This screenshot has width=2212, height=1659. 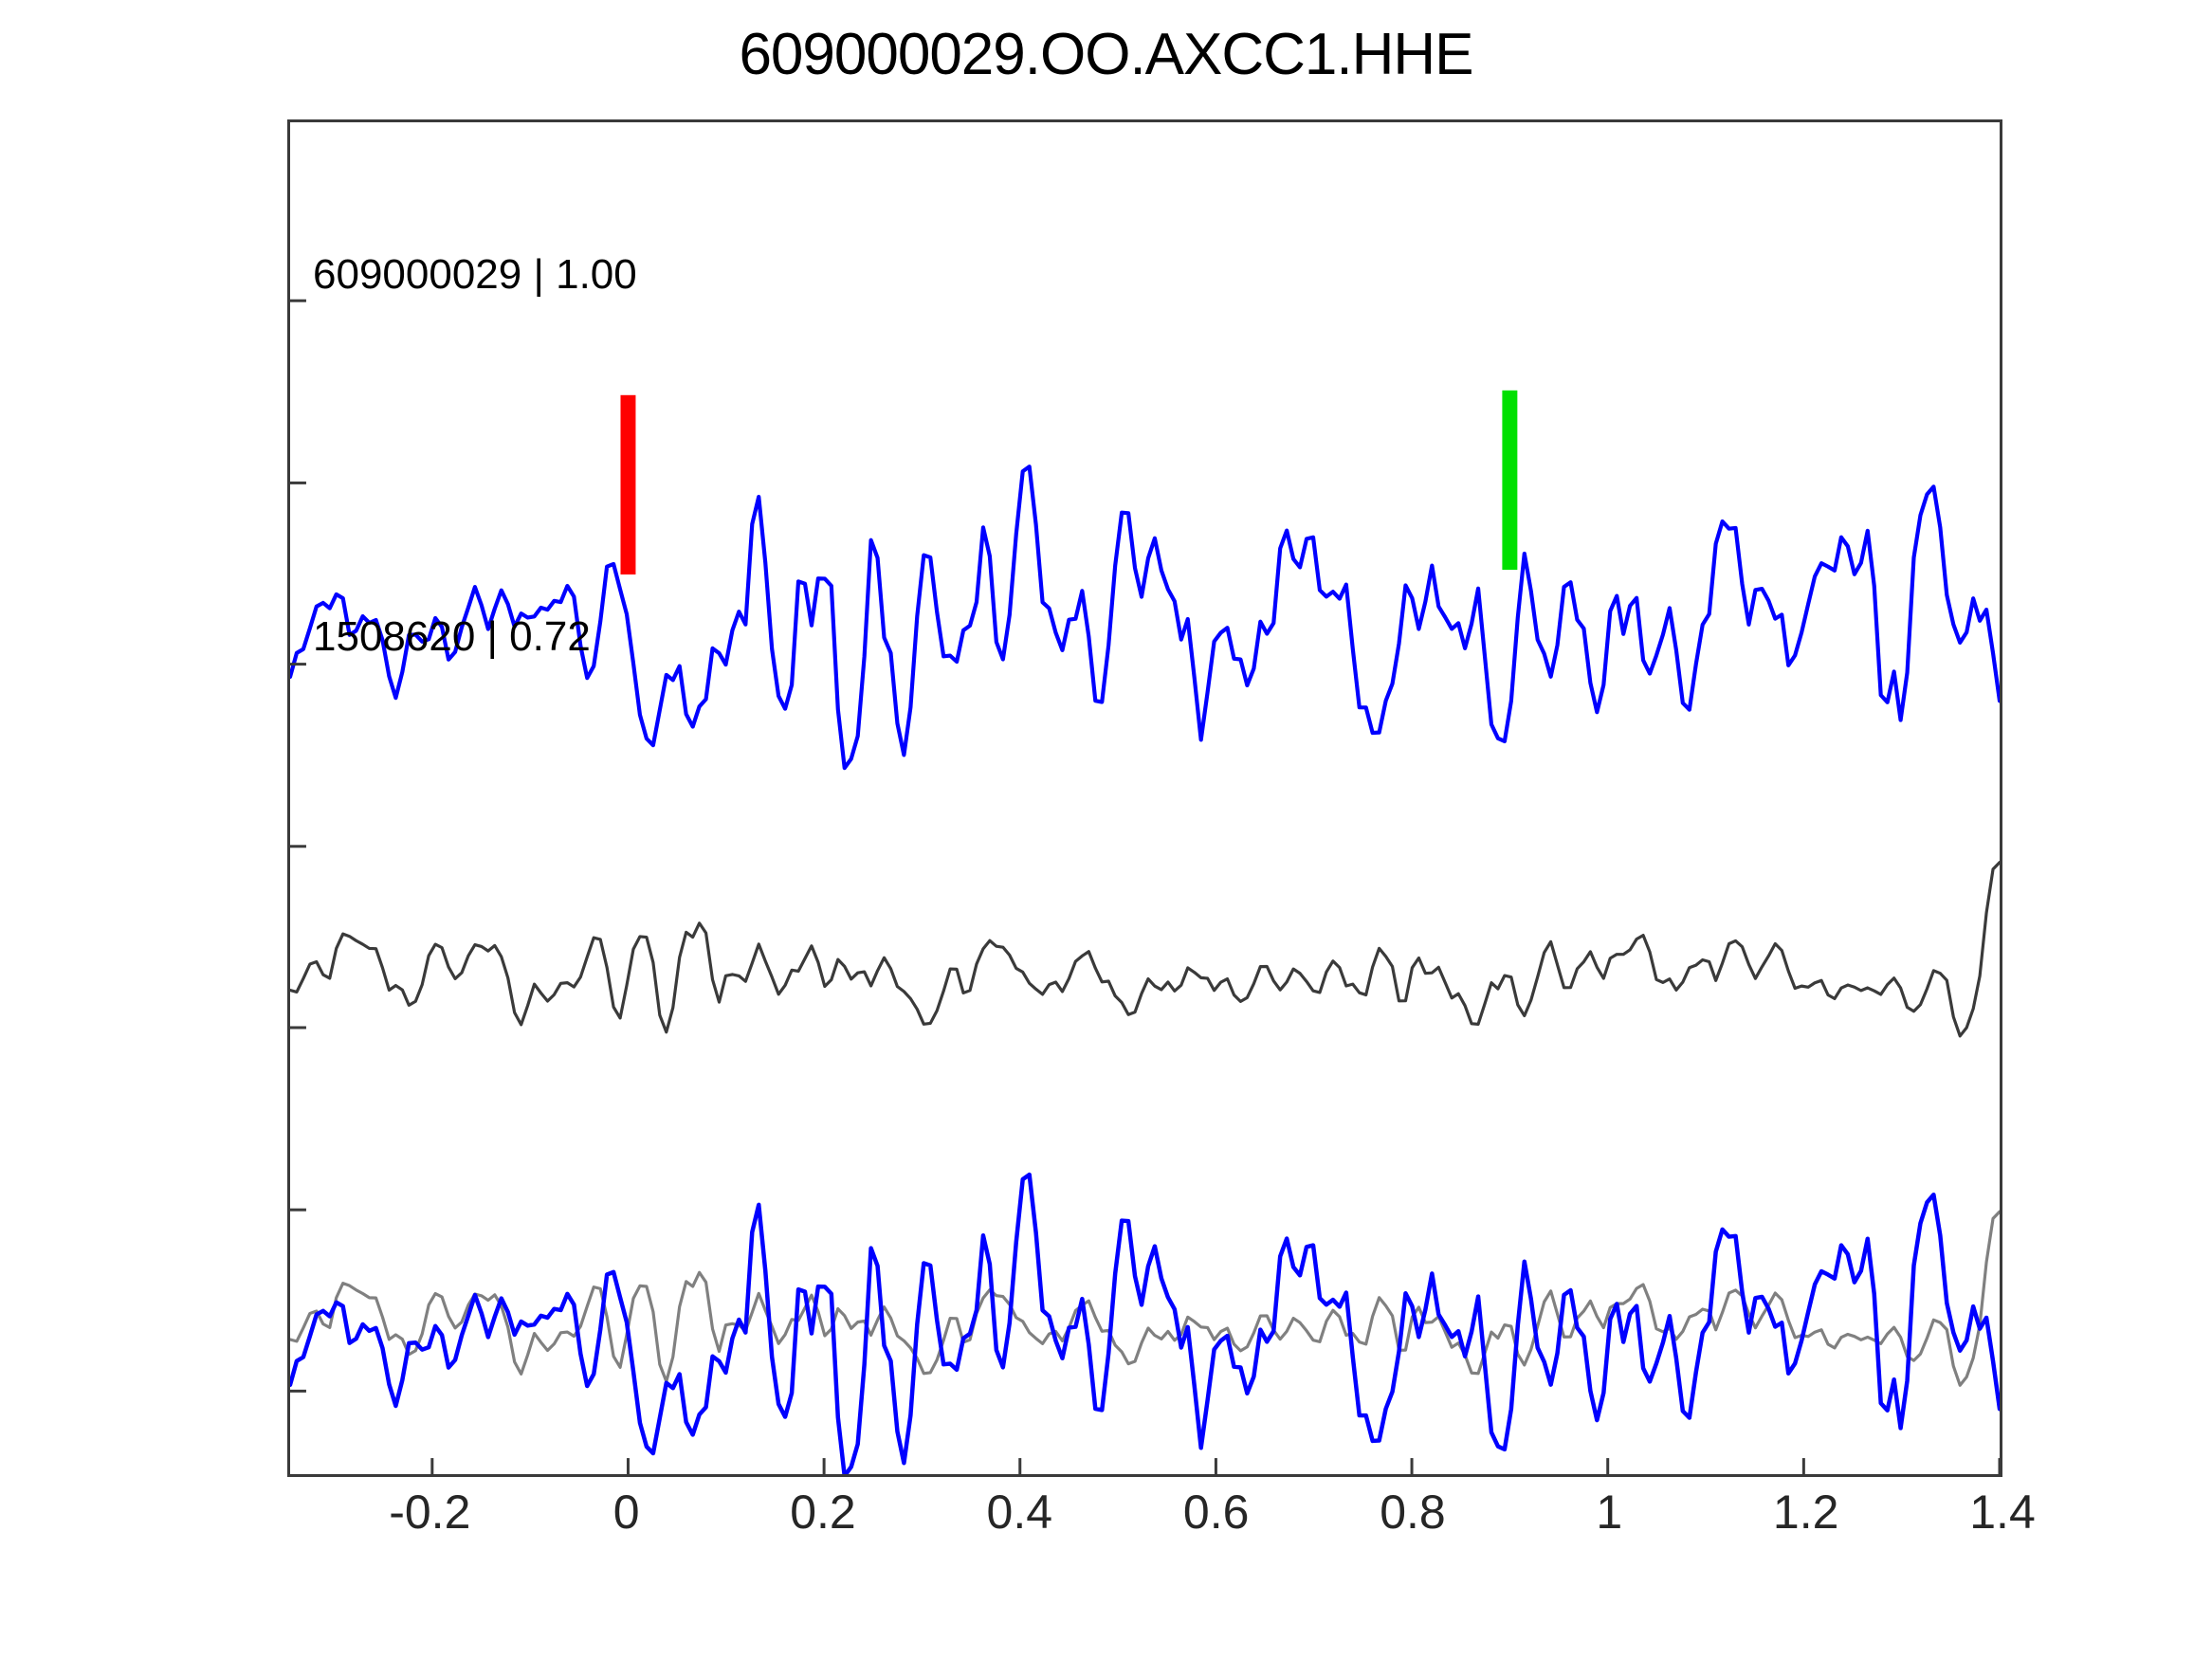 I want to click on waveform-path-overlay-detection, so click(x=1145, y=1298).